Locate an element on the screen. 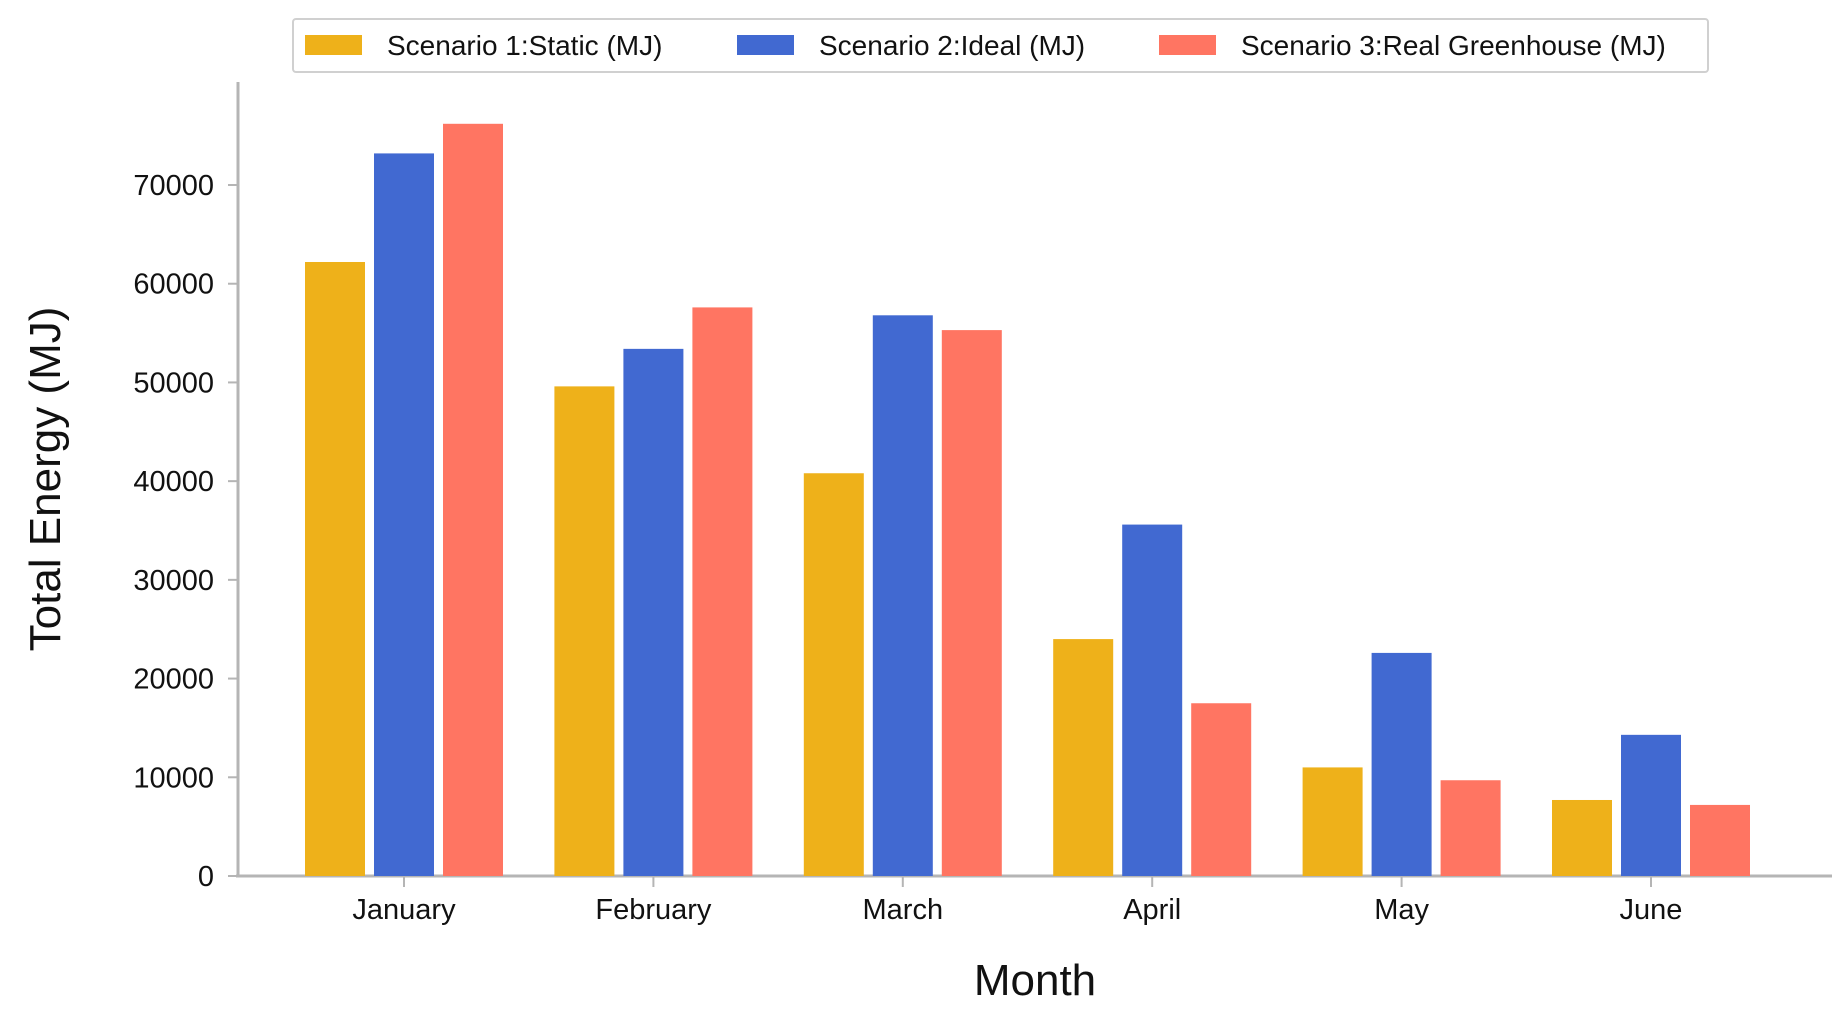 The height and width of the screenshot is (1012, 1844). y-tick-label: 70000 is located at coordinates (173, 186).